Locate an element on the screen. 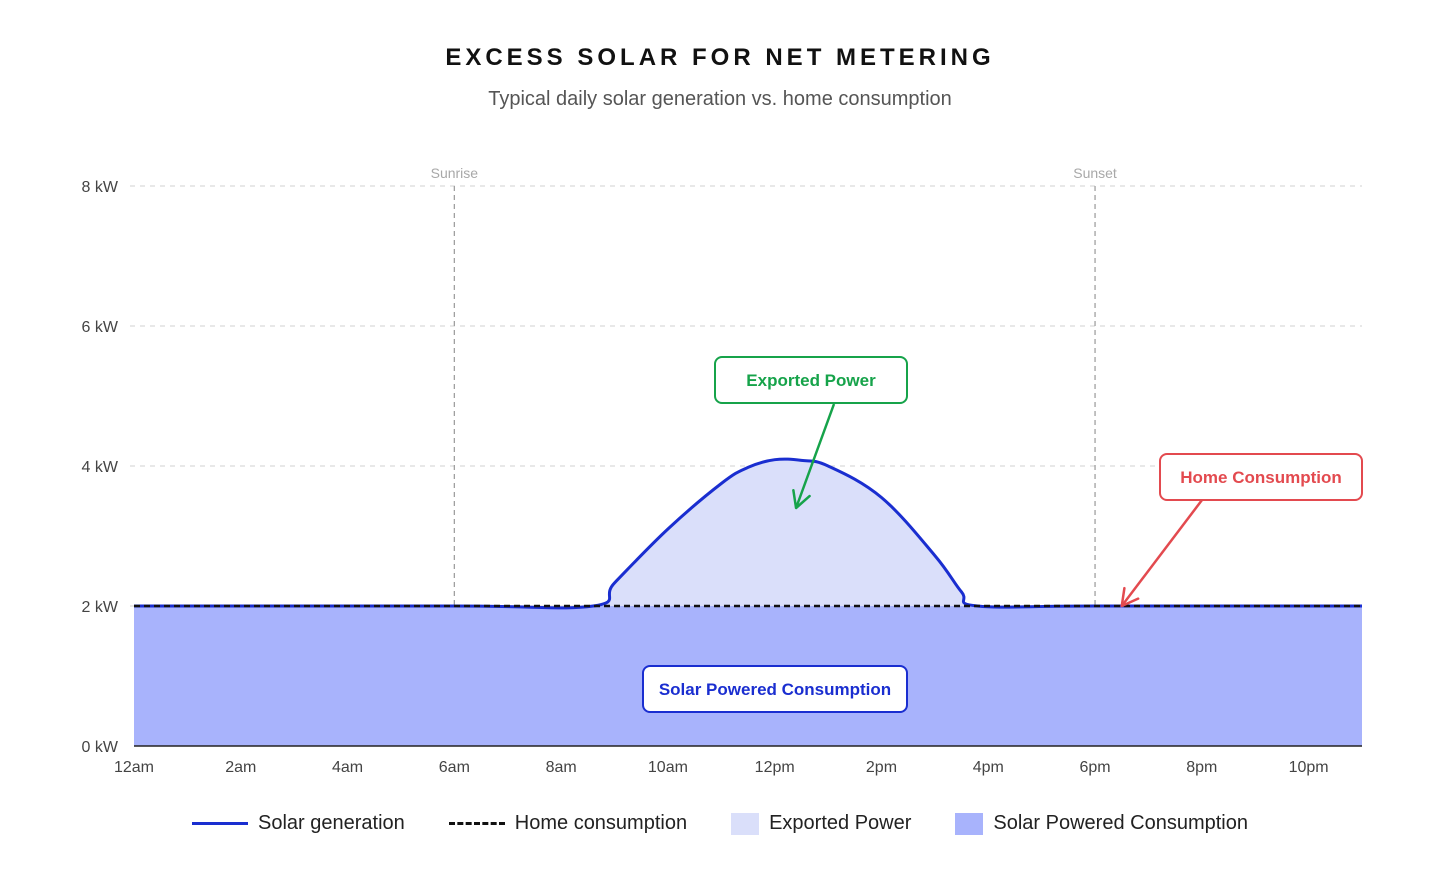  annotation-home-consumption-box is located at coordinates (1261, 477).